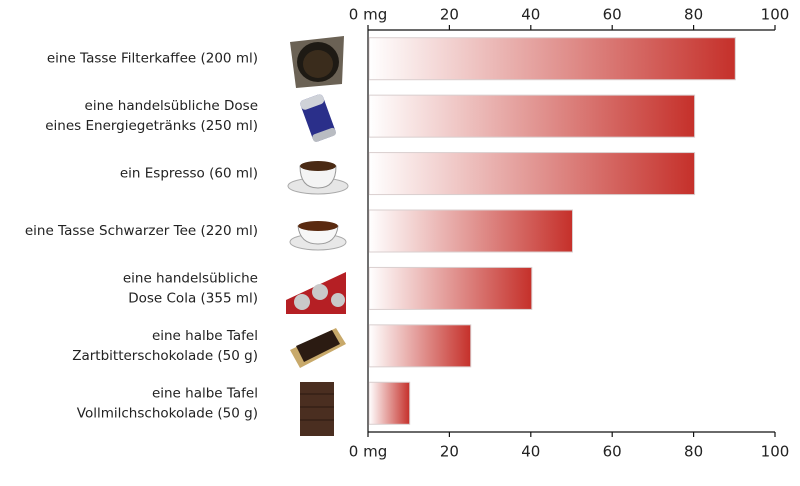 The image size is (800, 486). Describe the element at coordinates (318, 348) in the screenshot. I see `icon-dark-chocolate` at that location.